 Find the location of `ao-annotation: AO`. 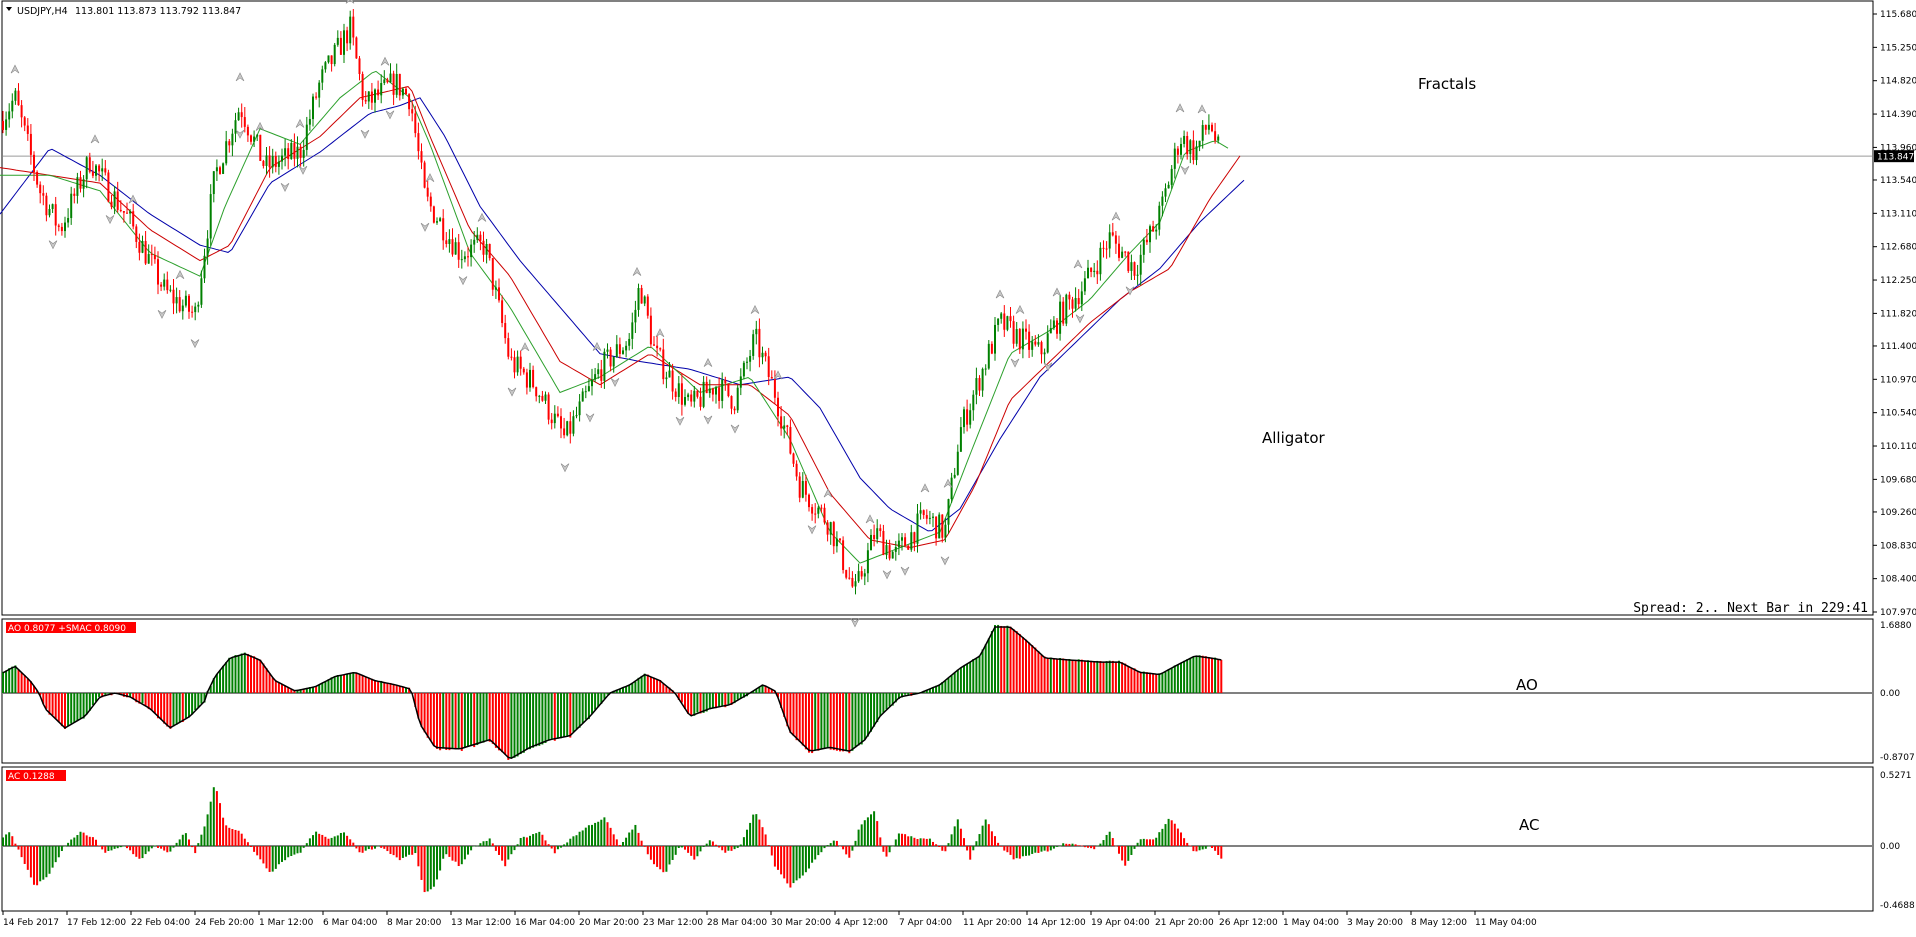

ao-annotation: AO is located at coordinates (1527, 685).